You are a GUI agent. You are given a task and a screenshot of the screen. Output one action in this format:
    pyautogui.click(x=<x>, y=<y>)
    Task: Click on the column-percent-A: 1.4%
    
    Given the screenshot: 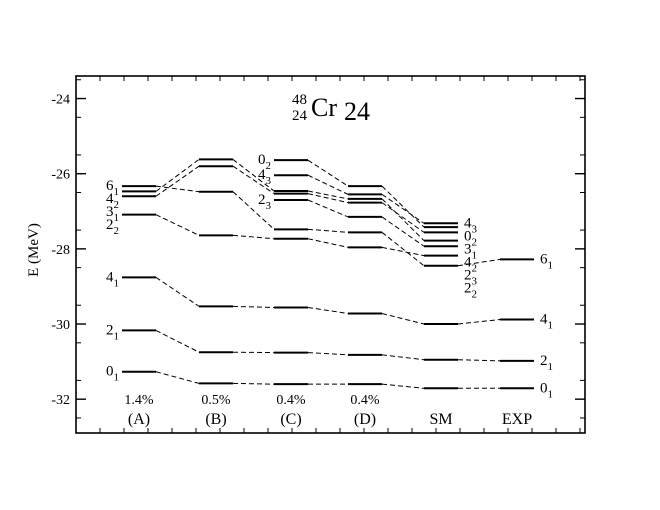 What is the action you would take?
    pyautogui.click(x=139, y=400)
    